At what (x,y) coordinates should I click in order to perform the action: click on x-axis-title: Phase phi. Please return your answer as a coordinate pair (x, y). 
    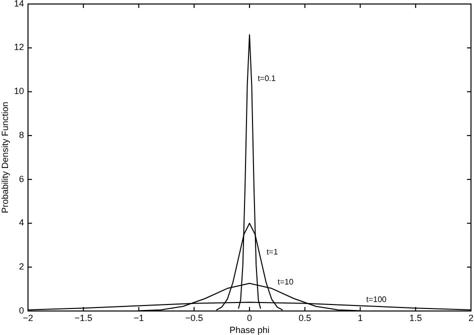
    Looking at the image, I should click on (249, 330).